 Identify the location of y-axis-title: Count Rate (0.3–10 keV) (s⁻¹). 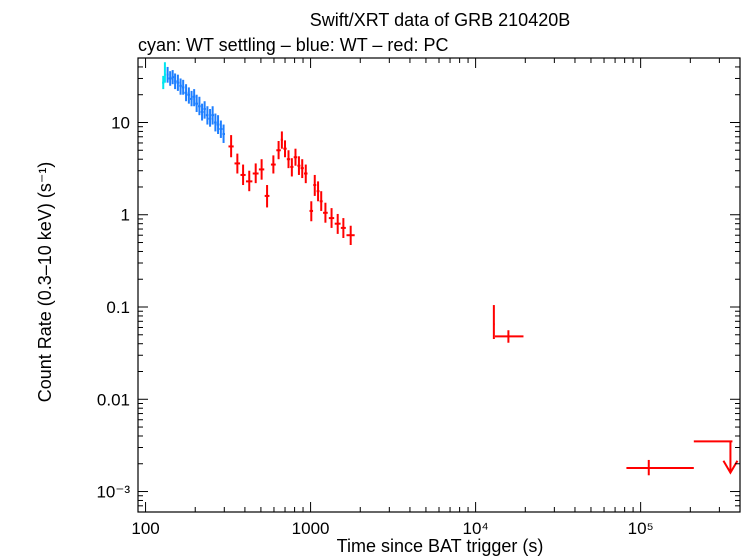
(45, 282).